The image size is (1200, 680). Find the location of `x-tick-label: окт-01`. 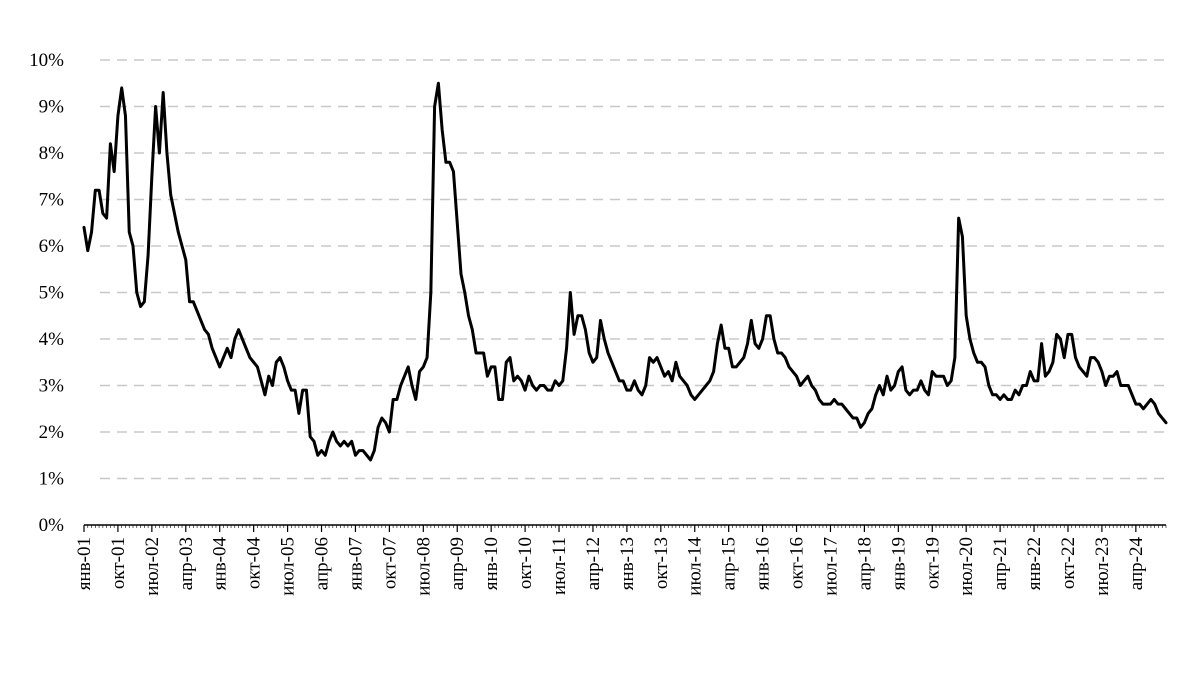

x-tick-label: окт-01 is located at coordinates (118, 563).